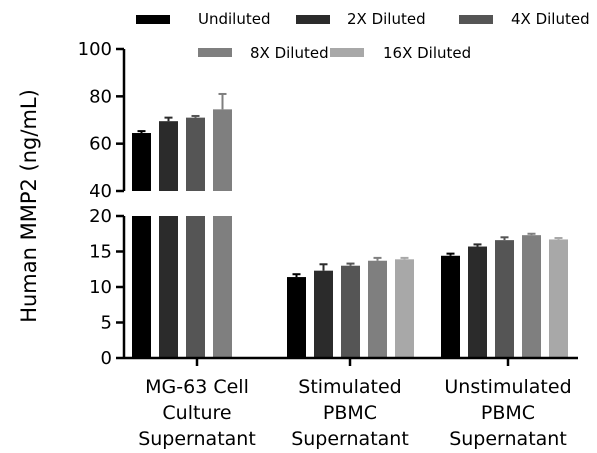  I want to click on legend-label-2: 4X Diluted, so click(550, 19).